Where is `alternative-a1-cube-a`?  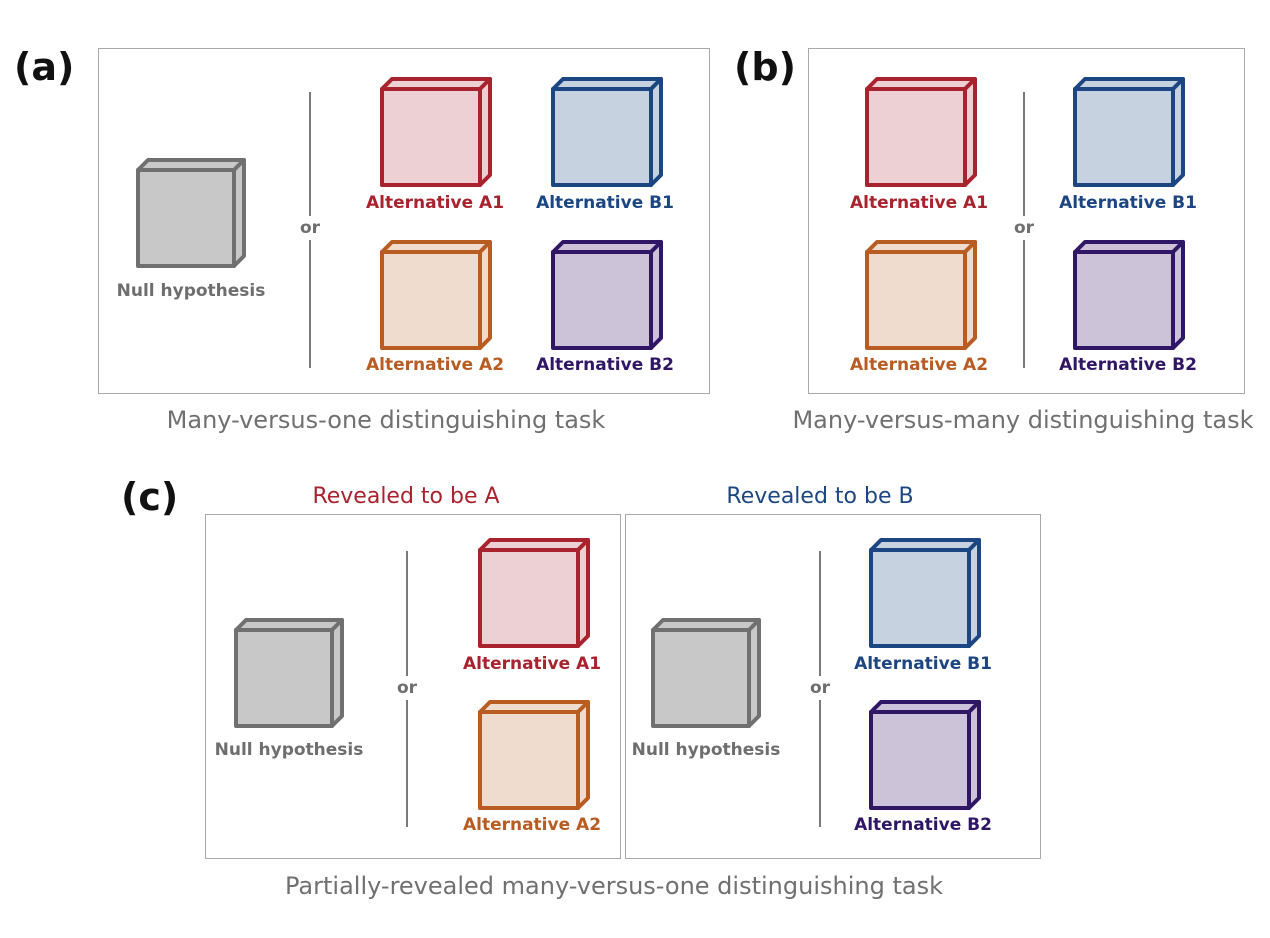 alternative-a1-cube-a is located at coordinates (436, 132).